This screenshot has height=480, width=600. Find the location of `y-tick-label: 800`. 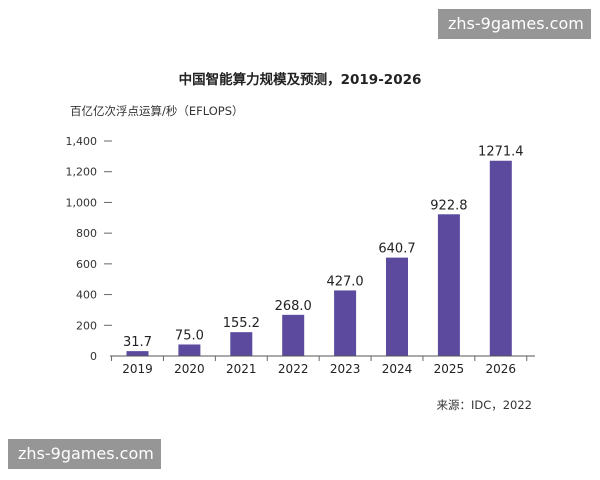

y-tick-label: 800 is located at coordinates (86, 233).